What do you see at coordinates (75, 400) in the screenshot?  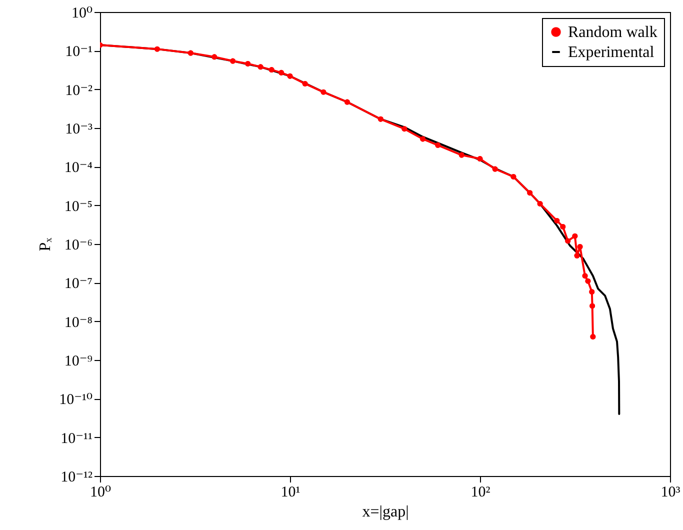 I see `y-tick-label: 10⁻¹⁰` at bounding box center [75, 400].